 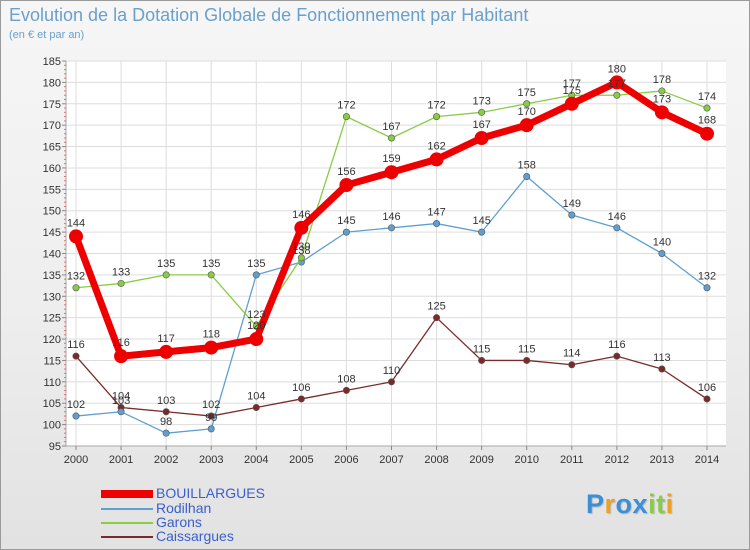 What do you see at coordinates (481, 125) in the screenshot?
I see `data-label-bouillargues: 167` at bounding box center [481, 125].